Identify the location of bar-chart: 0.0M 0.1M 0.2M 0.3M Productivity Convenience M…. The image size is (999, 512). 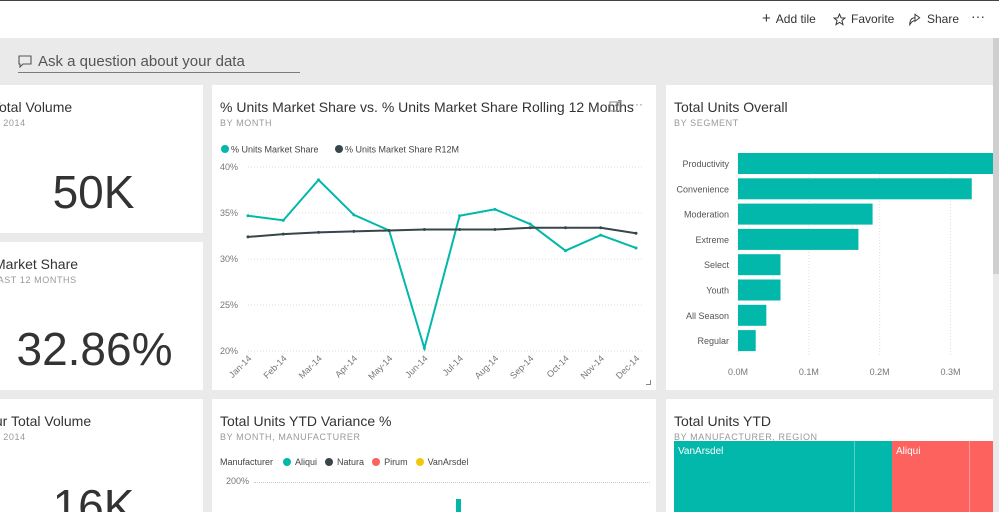
(834, 265).